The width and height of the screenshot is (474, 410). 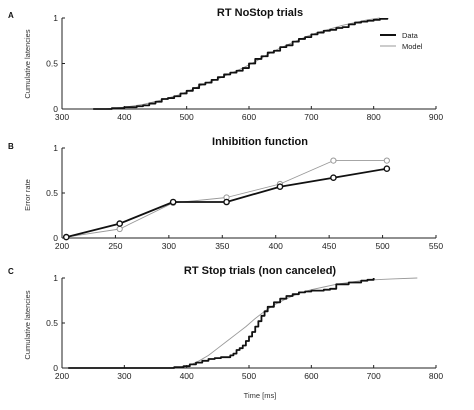 I want to click on panel-c-x-tick-label: 700, so click(x=374, y=376).